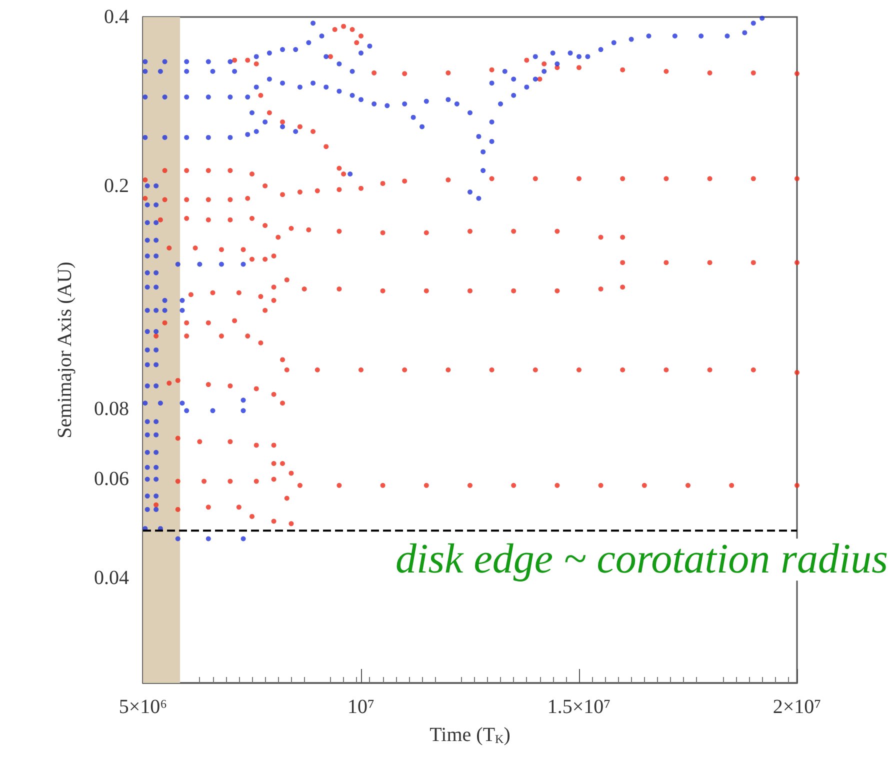  I want to click on ref-line-label: disk edge ~ corotation radius, so click(642, 559).